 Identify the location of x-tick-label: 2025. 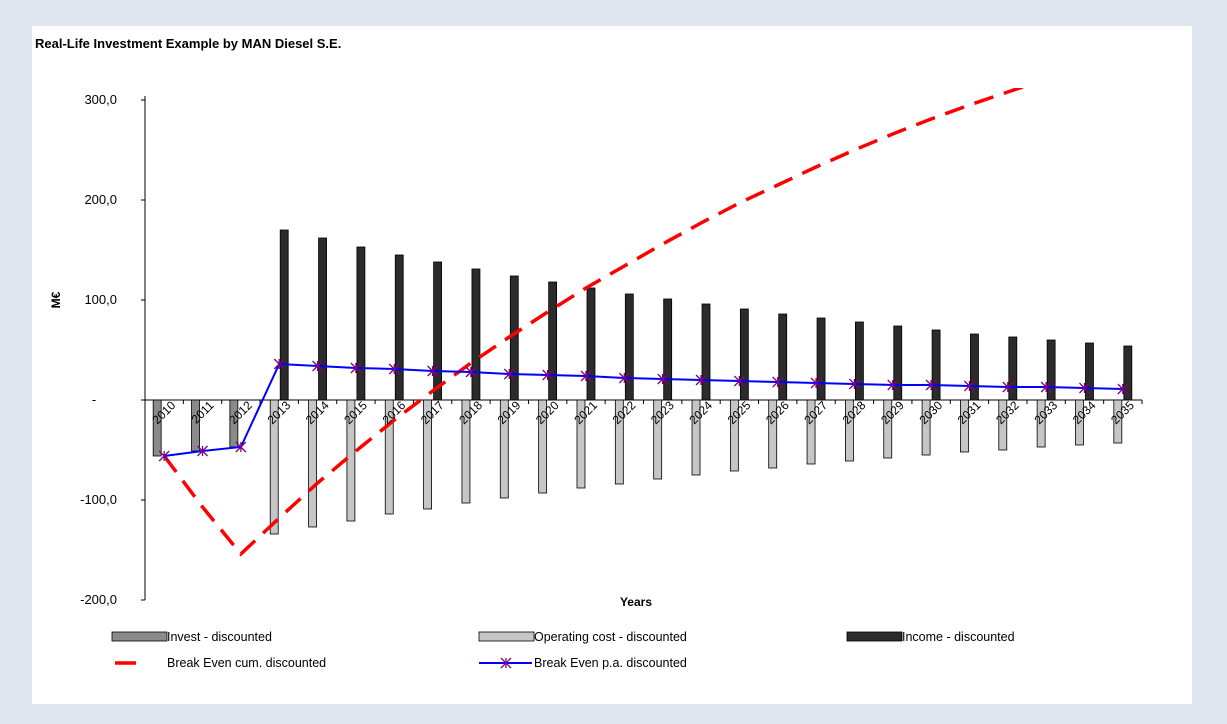
(739, 412).